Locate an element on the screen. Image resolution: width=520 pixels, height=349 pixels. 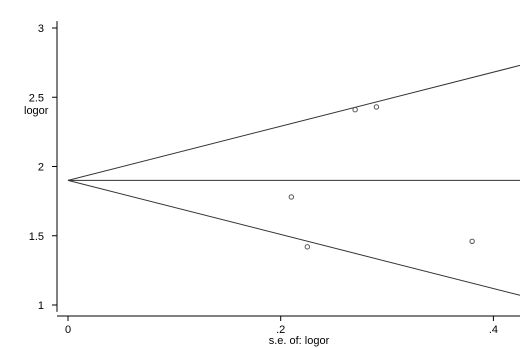
y-tick-label: 1 is located at coordinates (41, 306).